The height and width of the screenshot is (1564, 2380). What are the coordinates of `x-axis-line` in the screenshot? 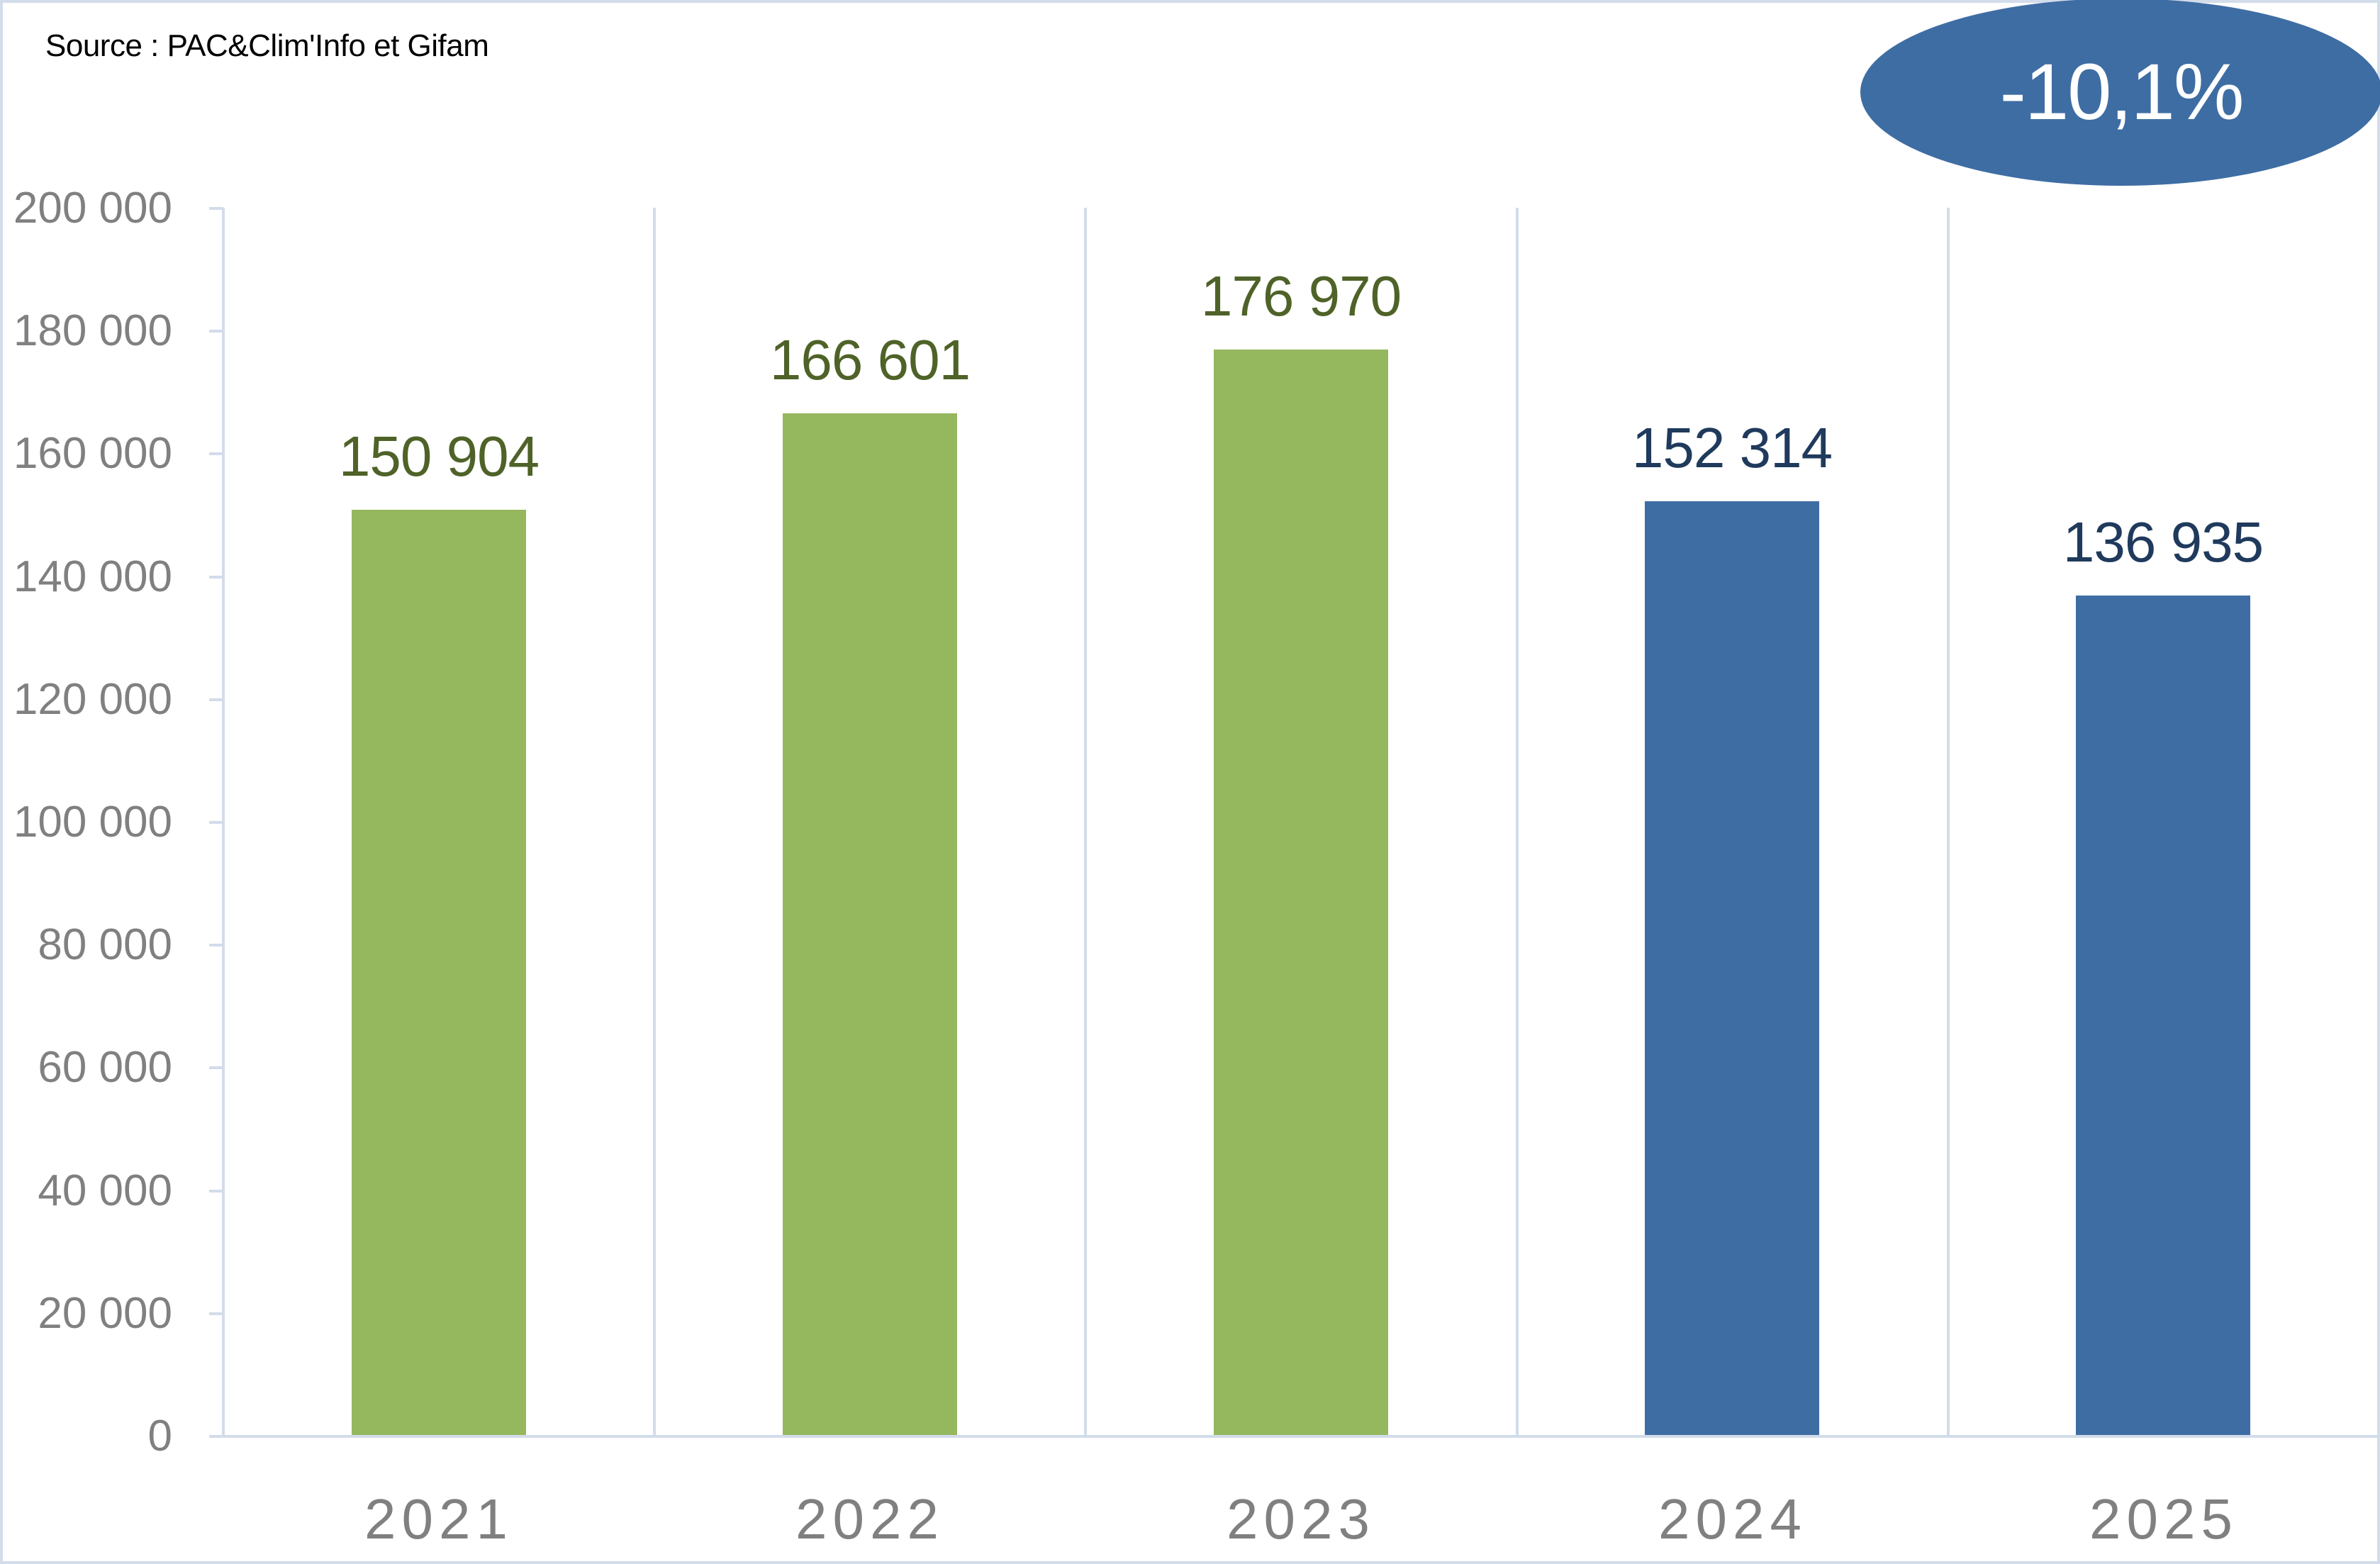 It's located at (1294, 1436).